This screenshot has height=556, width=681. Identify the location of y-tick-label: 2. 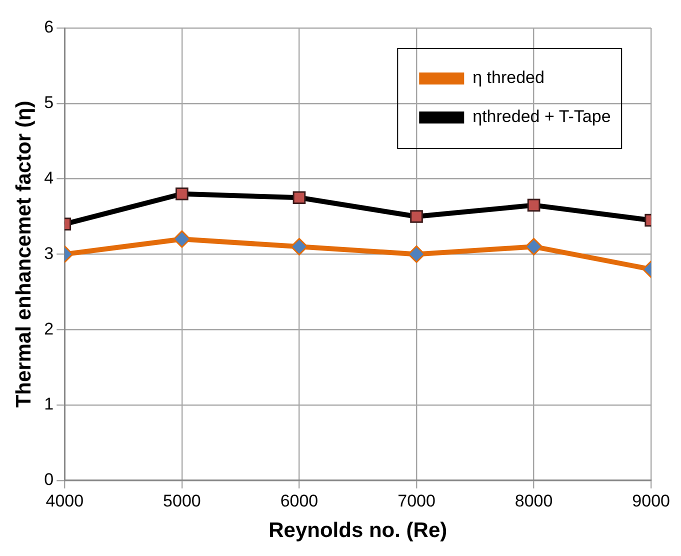
(49, 328).